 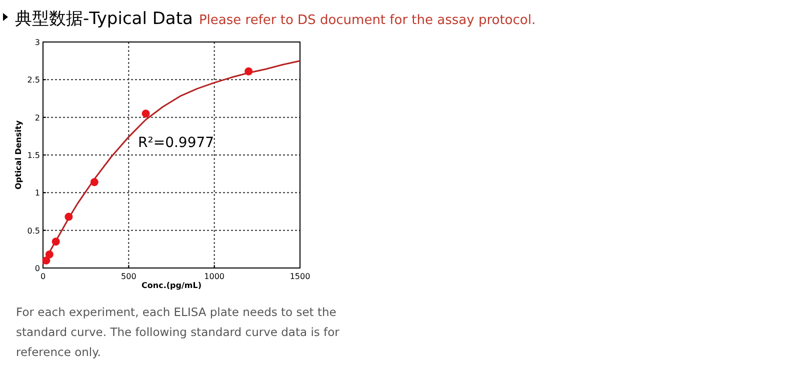 What do you see at coordinates (214, 276) in the screenshot?
I see `x-tick-label: 1000` at bounding box center [214, 276].